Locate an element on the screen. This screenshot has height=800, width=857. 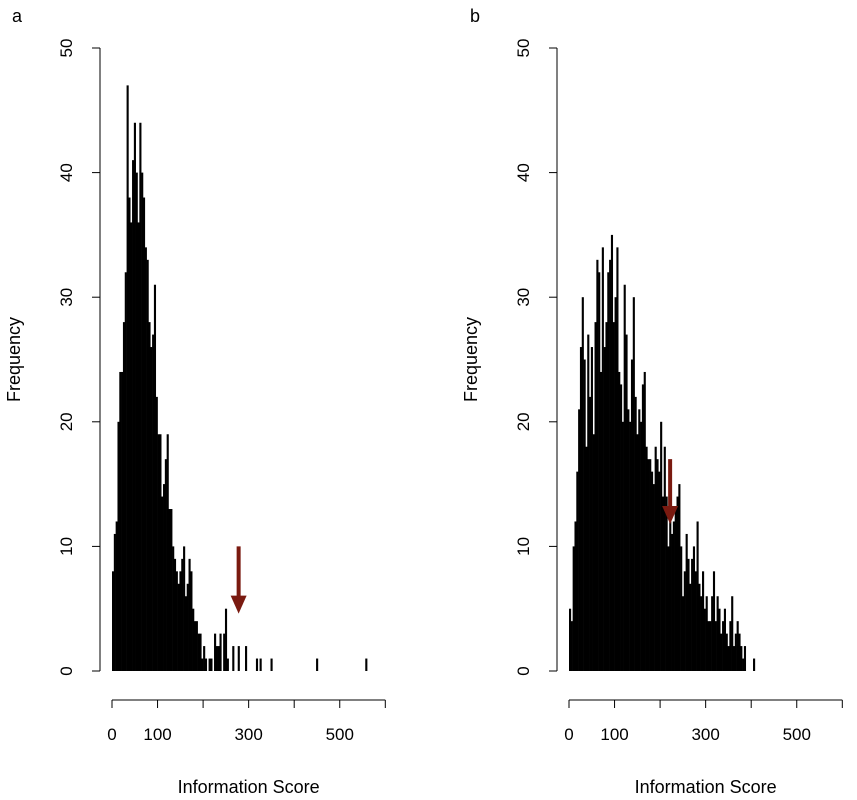
y-tick-label: 50 is located at coordinates (523, 48).